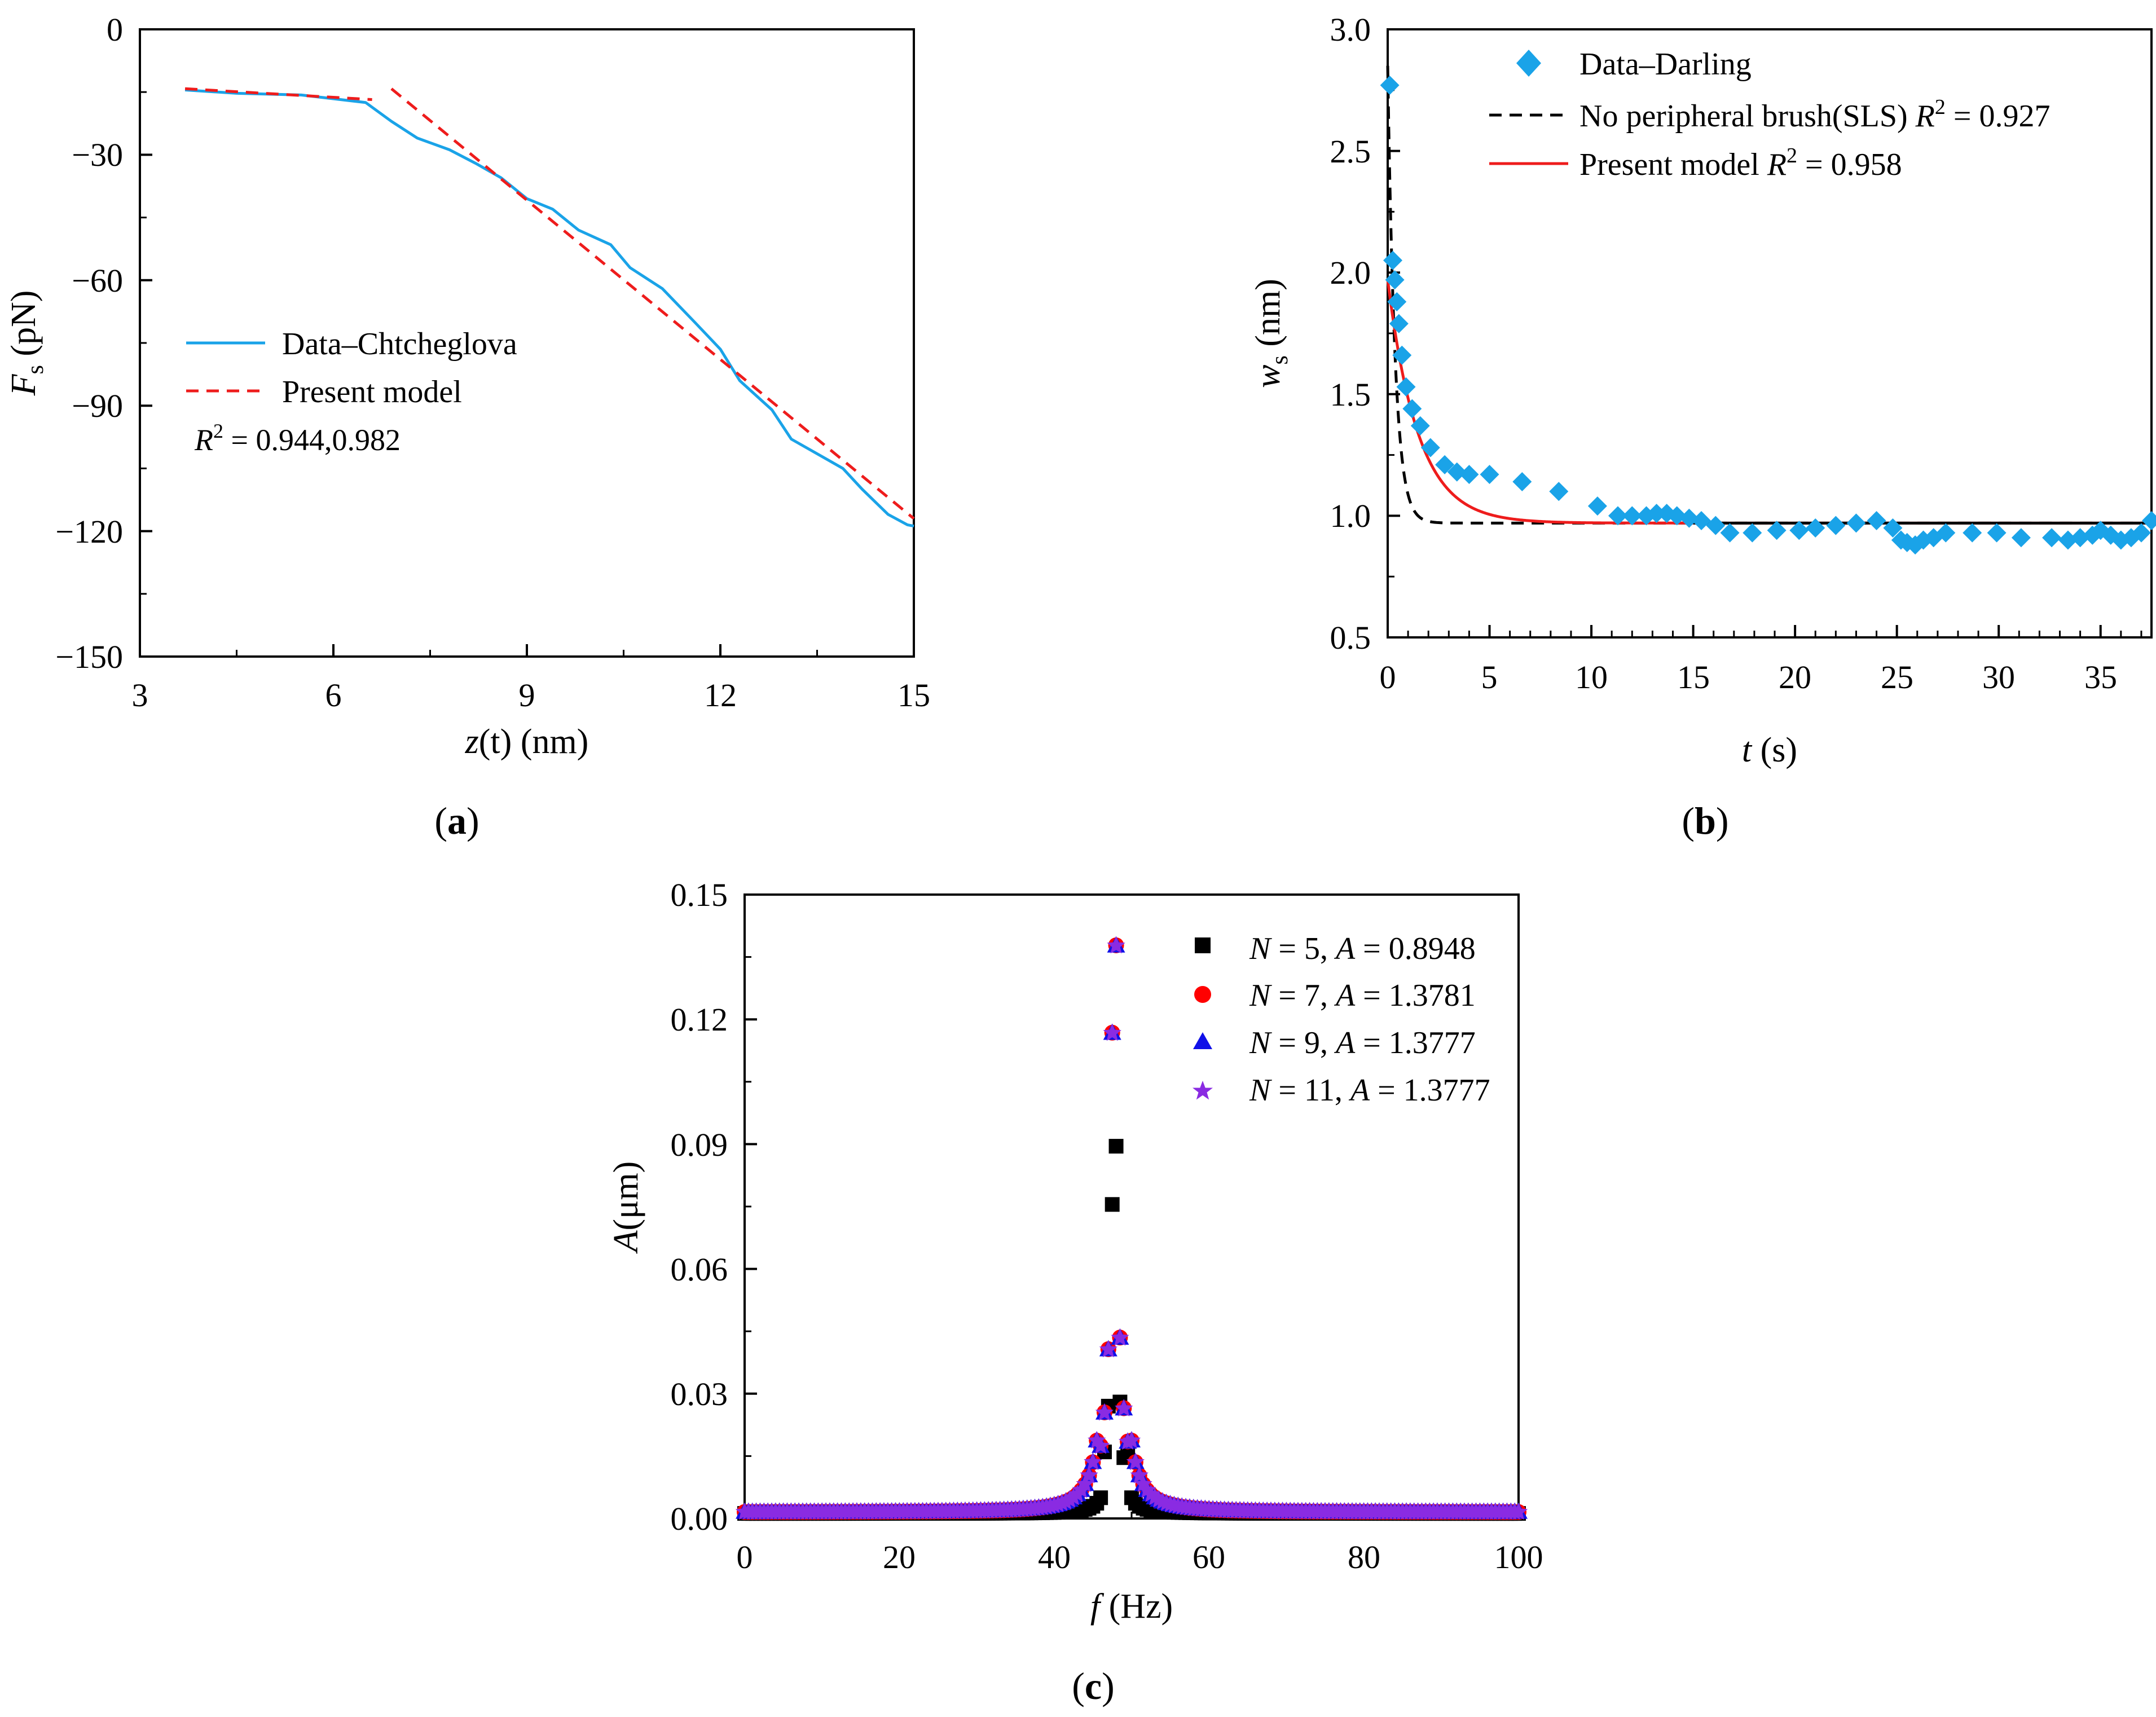 The width and height of the screenshot is (2156, 1717). What do you see at coordinates (1350, 637) in the screenshot?
I see `y-tick-label: 0.5` at bounding box center [1350, 637].